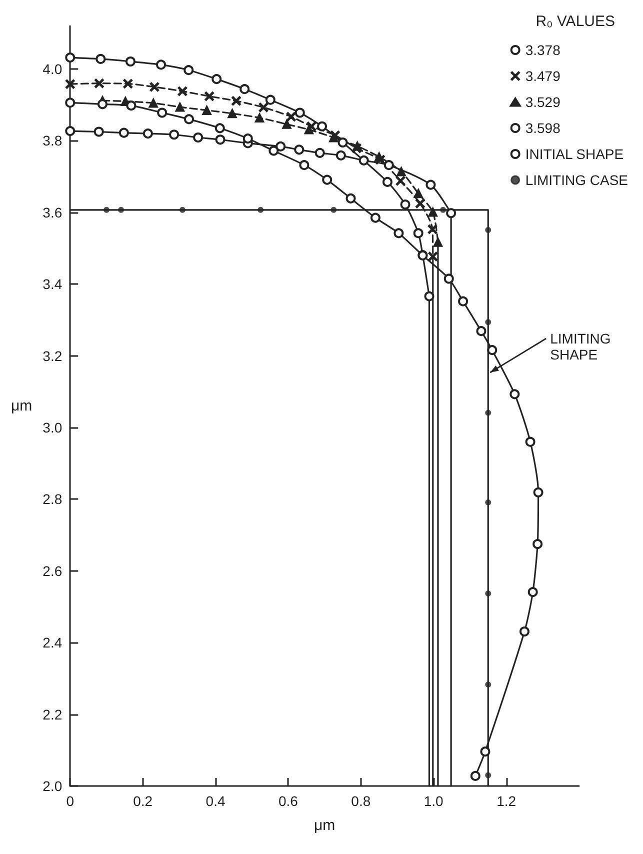 This screenshot has height=854, width=643. Describe the element at coordinates (52, 428) in the screenshot. I see `y-tick-label: 3.0` at that location.